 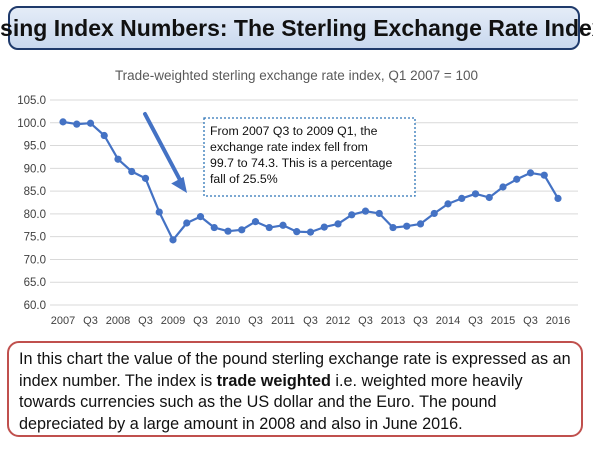 What do you see at coordinates (35, 147) in the screenshot?
I see `y-tick-label: 95.0` at bounding box center [35, 147].